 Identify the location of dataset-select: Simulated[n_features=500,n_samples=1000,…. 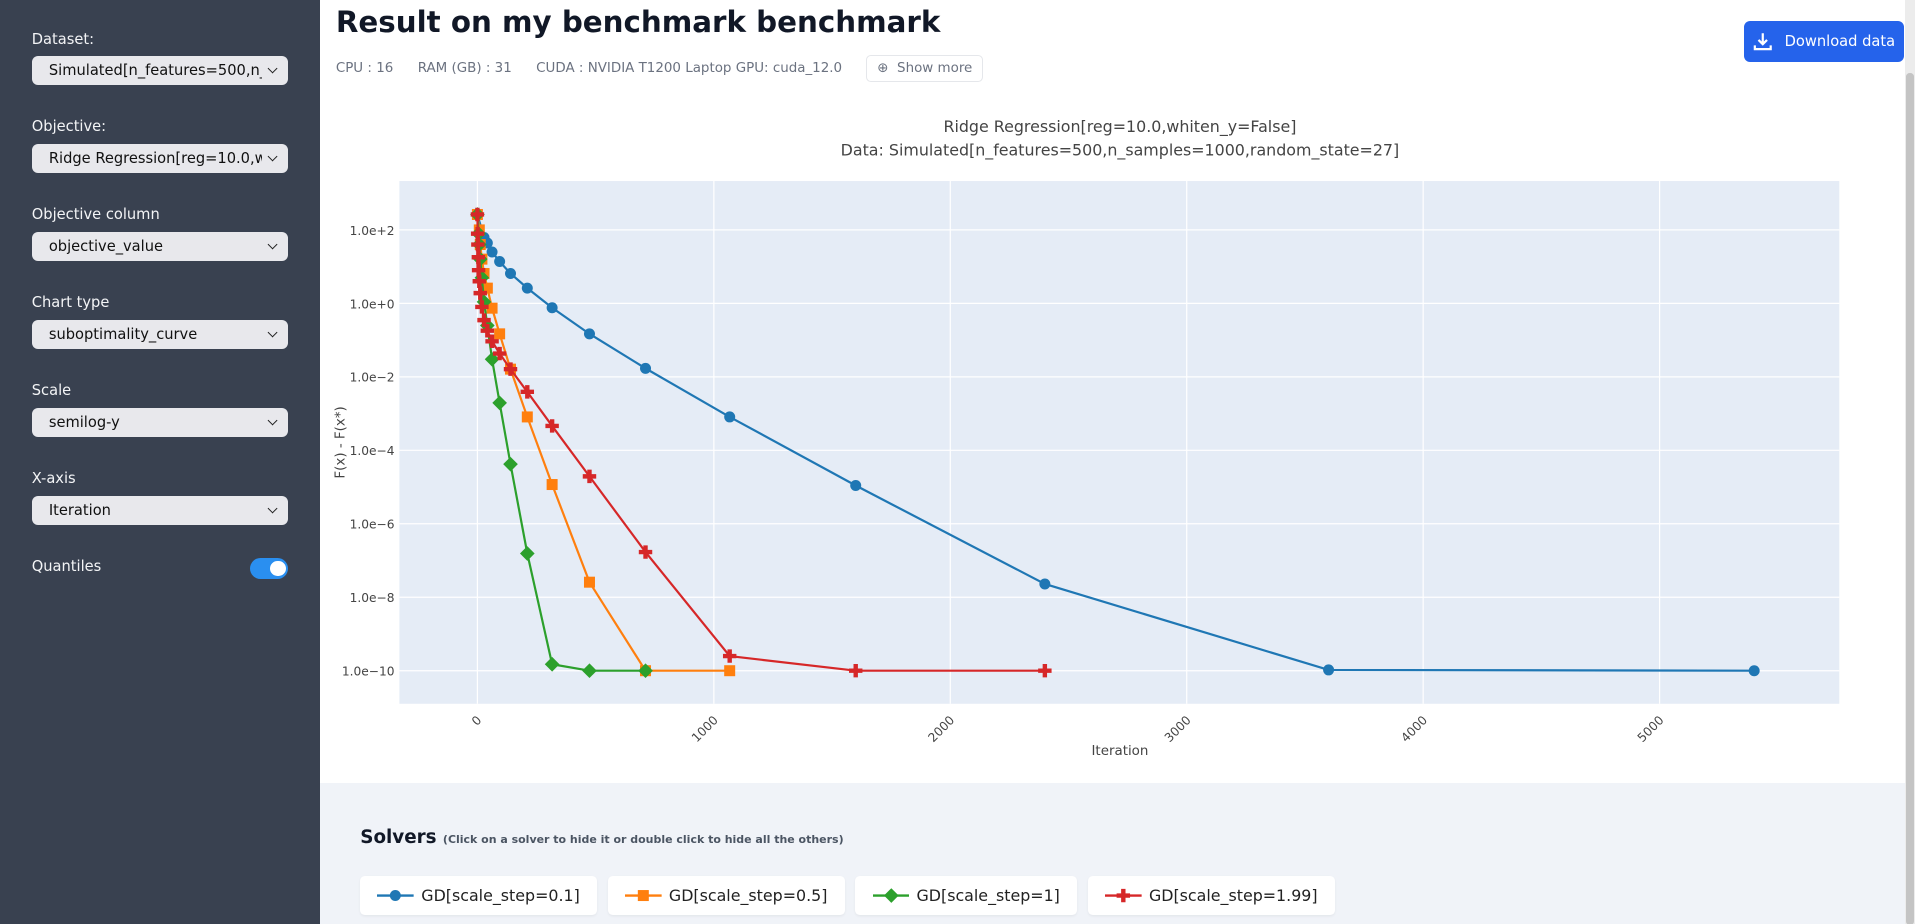
(160, 71).